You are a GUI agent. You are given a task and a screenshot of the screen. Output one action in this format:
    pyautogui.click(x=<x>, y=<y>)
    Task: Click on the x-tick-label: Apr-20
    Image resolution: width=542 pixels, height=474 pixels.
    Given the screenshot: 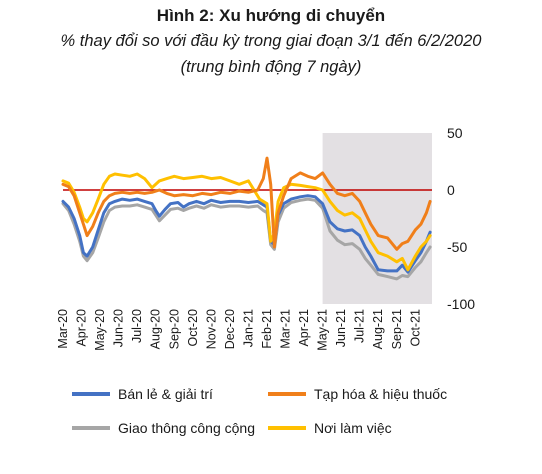 What is the action you would take?
    pyautogui.click(x=82, y=328)
    